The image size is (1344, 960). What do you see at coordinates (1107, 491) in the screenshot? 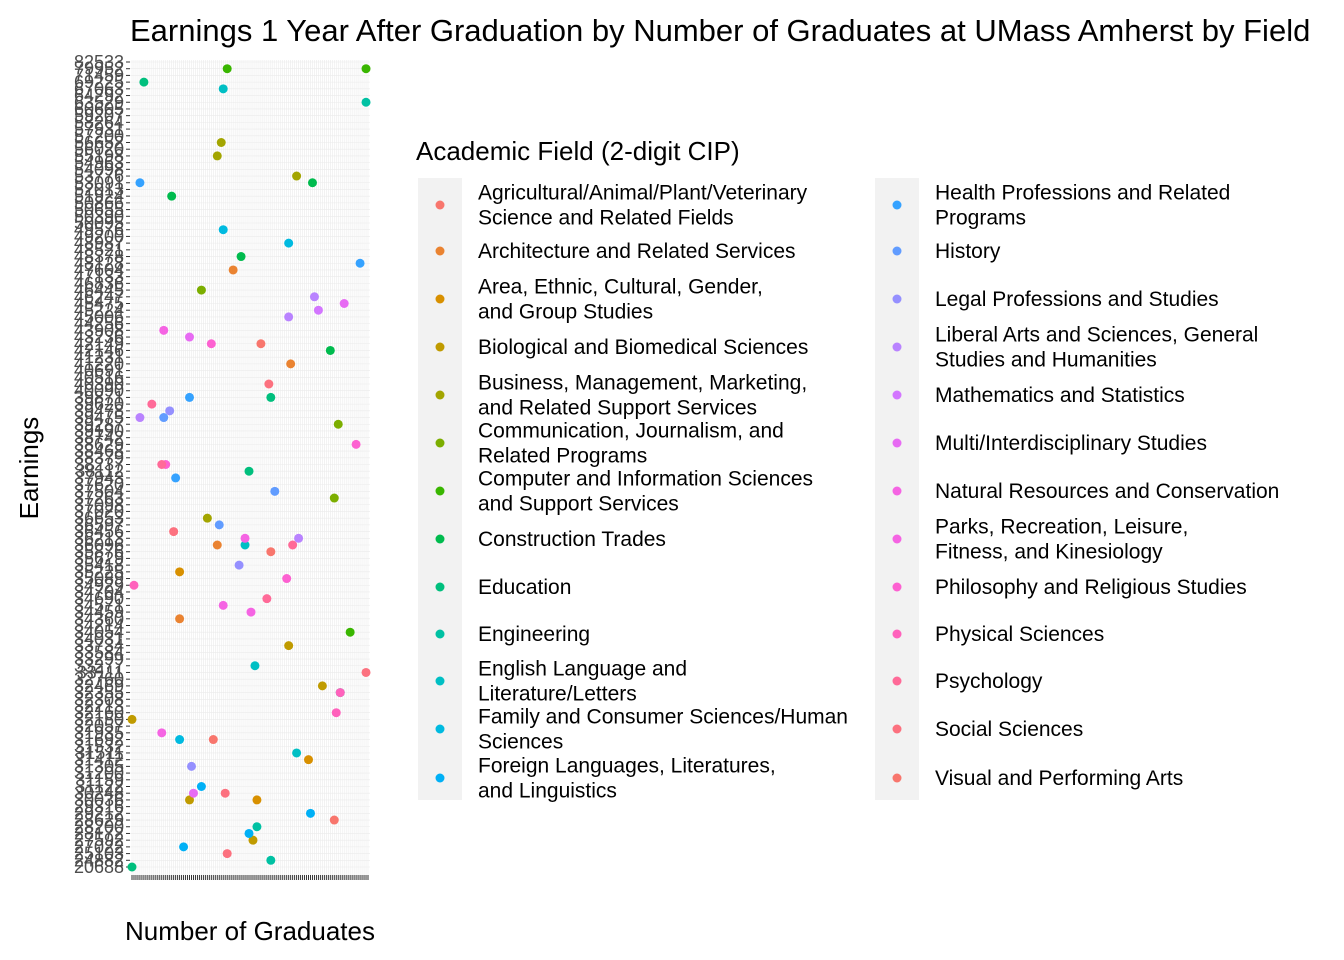
I see `legend-label: Natural Resources and Conservation` at bounding box center [1107, 491].